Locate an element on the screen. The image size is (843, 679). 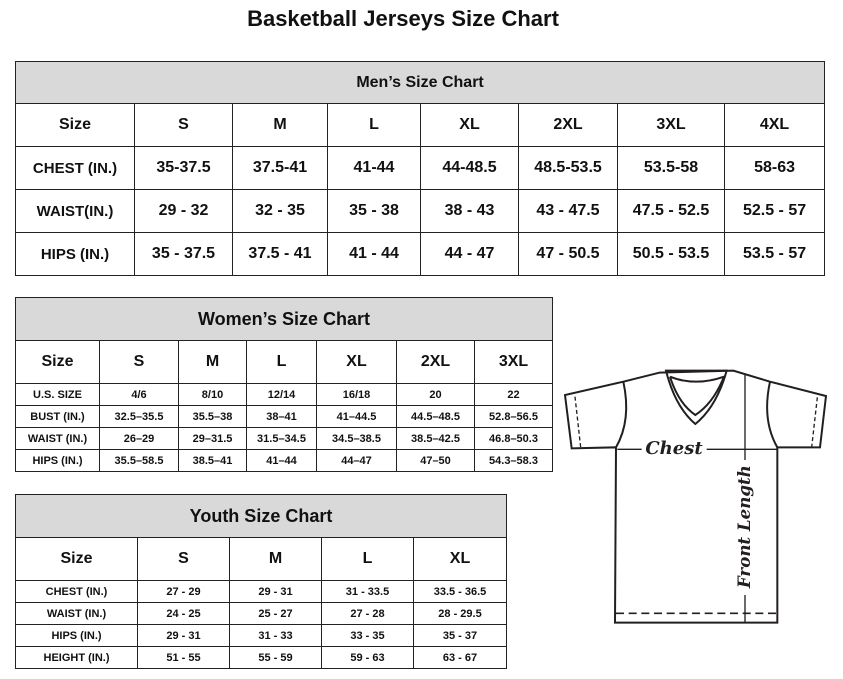
measurement-cell: 35 - 37.5 is located at coordinates (183, 254).